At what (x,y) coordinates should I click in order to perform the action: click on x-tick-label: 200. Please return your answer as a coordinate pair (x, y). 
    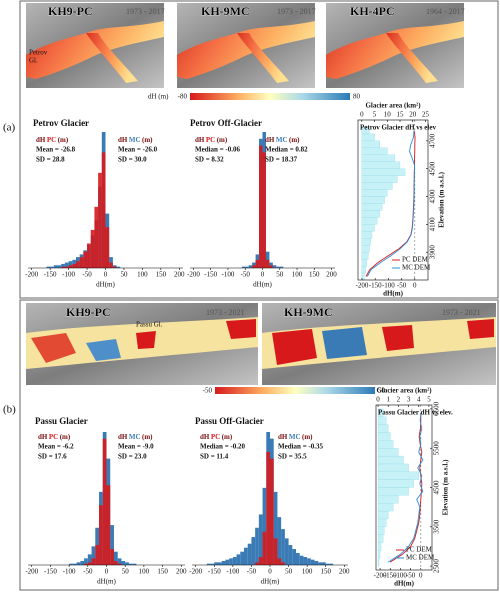
    Looking at the image, I should click on (344, 572).